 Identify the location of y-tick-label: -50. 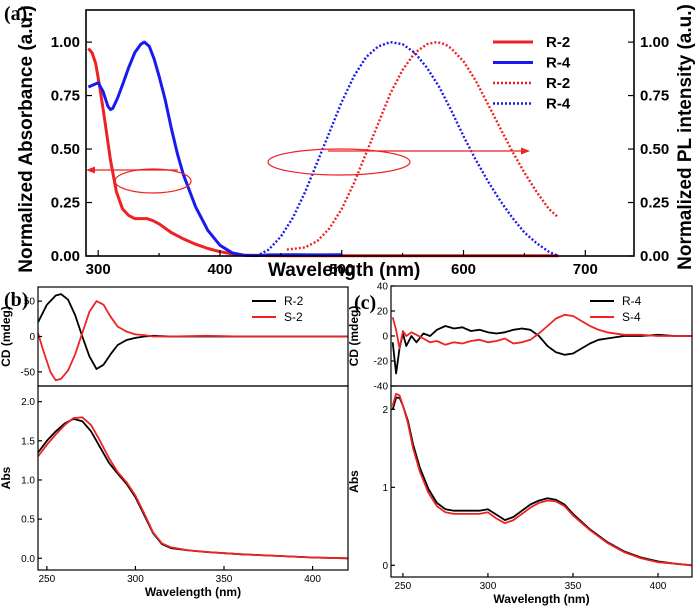
(28, 372).